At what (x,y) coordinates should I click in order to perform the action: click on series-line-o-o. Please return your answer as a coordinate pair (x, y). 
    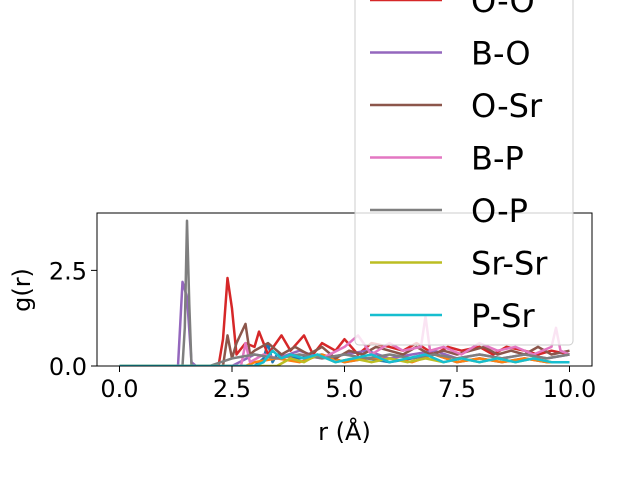
    Looking at the image, I should click on (344, 321).